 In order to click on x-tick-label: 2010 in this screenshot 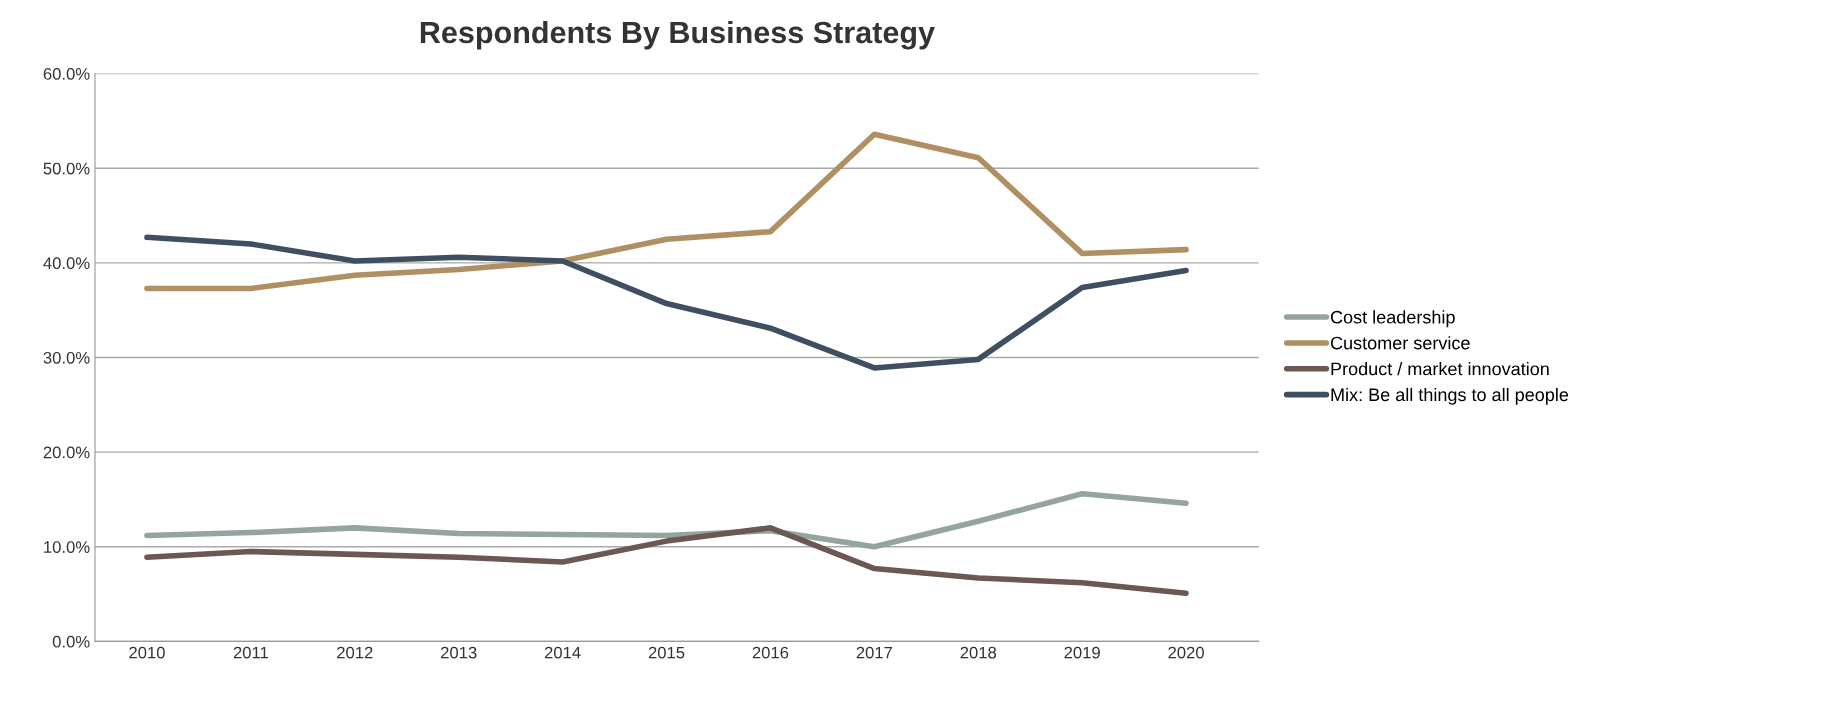, I will do `click(147, 652)`.